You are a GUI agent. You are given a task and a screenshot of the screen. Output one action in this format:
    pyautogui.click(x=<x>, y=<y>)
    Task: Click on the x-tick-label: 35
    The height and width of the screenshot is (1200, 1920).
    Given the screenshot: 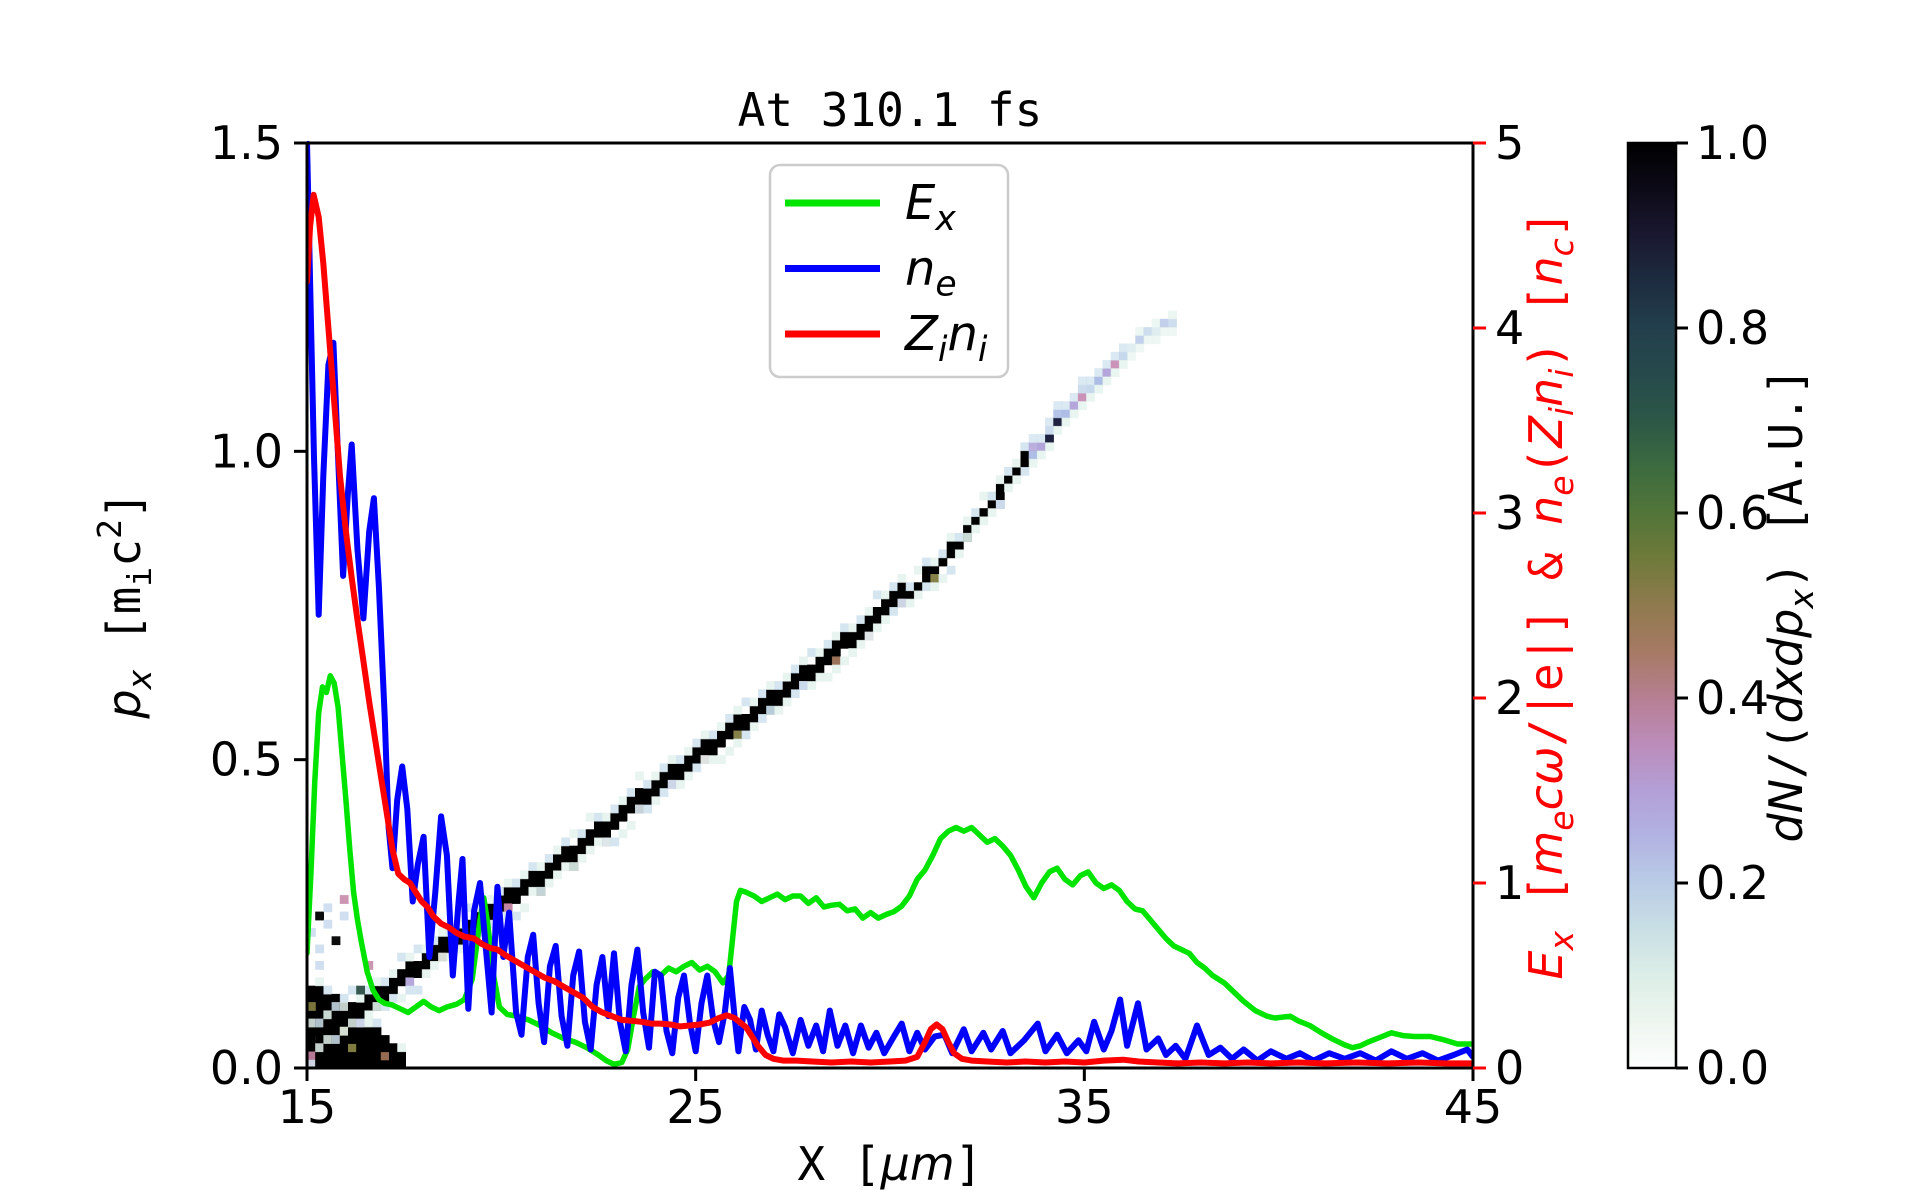 What is the action you would take?
    pyautogui.click(x=1084, y=1107)
    